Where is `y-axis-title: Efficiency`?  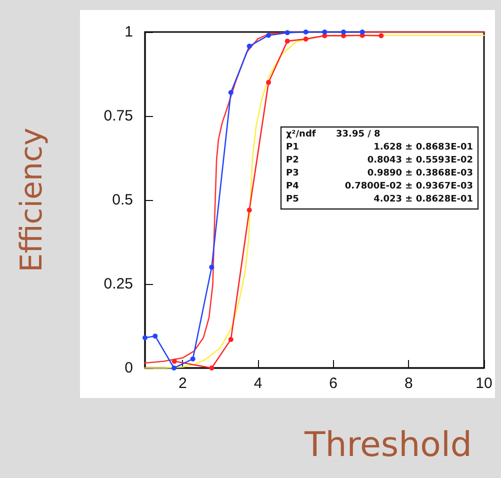
y-axis-title: Efficiency is located at coordinates (32, 200).